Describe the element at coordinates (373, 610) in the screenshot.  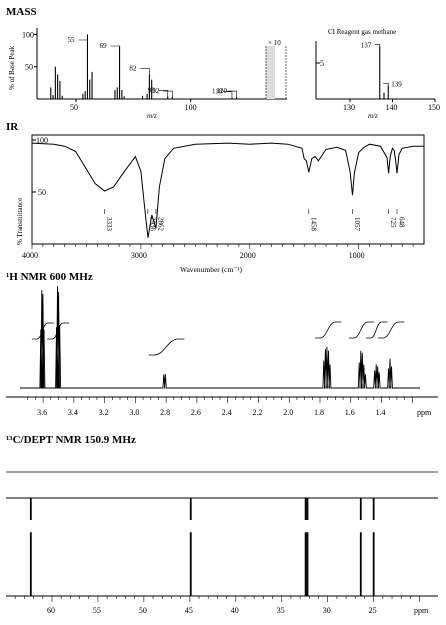
I see `cnmr-xtick-label-25: 25` at that location.